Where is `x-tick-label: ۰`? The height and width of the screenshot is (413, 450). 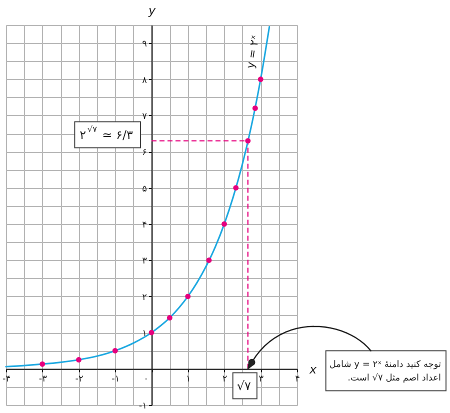
x-tick-label: ۰ is located at coordinates (146, 379).